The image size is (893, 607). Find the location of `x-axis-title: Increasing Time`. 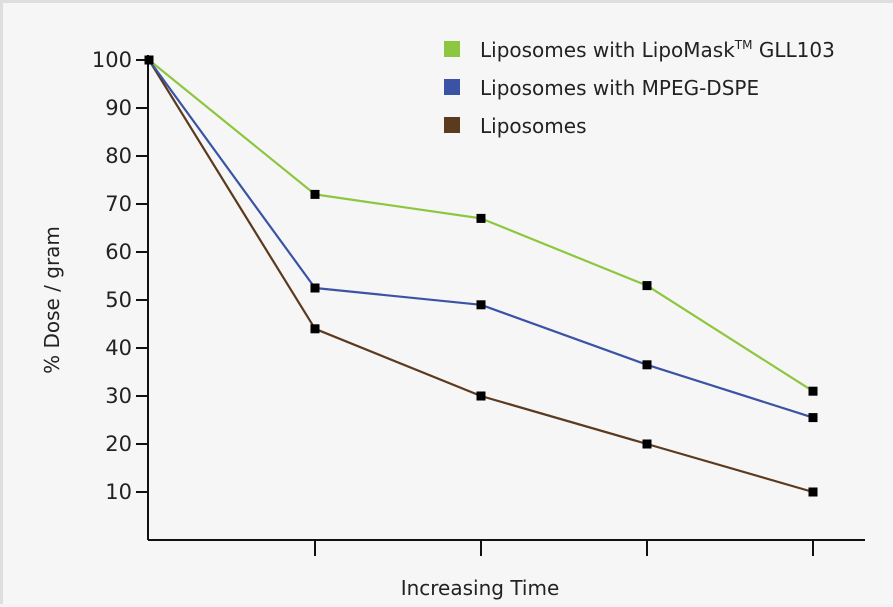

x-axis-title: Increasing Time is located at coordinates (480, 588).